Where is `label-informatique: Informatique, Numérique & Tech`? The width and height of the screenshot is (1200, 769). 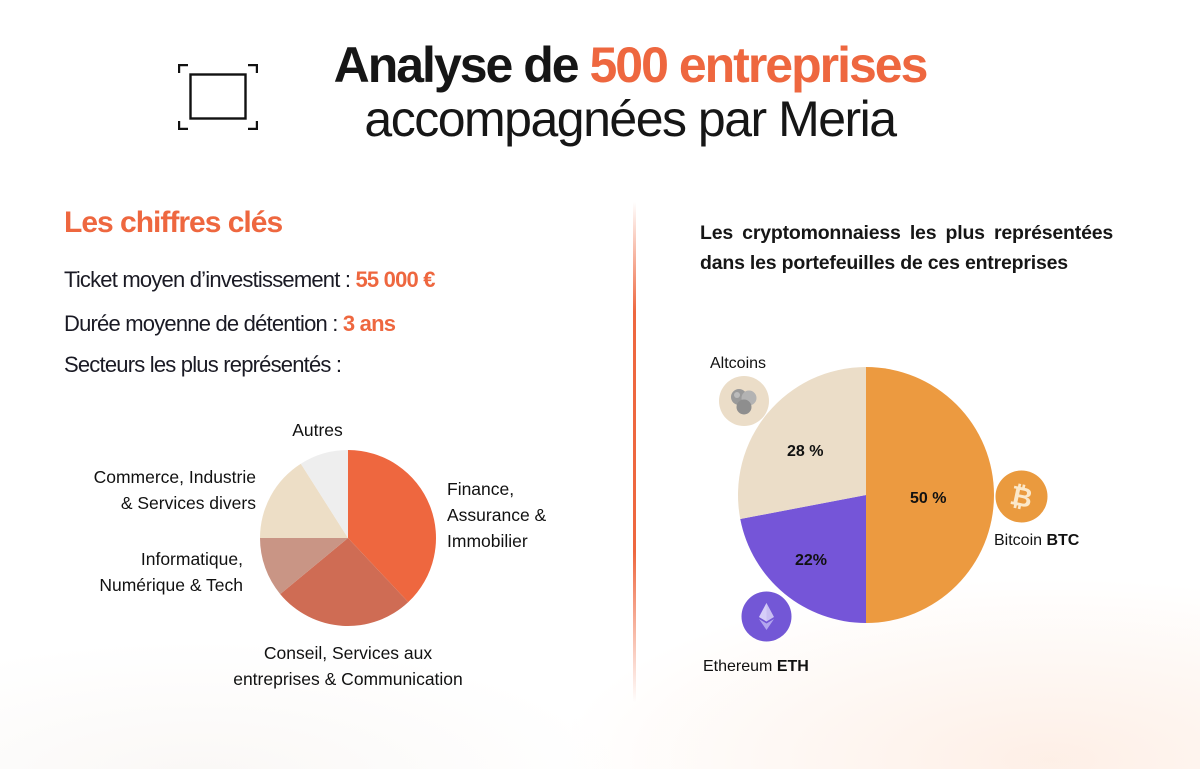
label-informatique: Informatique, Numérique & Tech is located at coordinates (141, 572).